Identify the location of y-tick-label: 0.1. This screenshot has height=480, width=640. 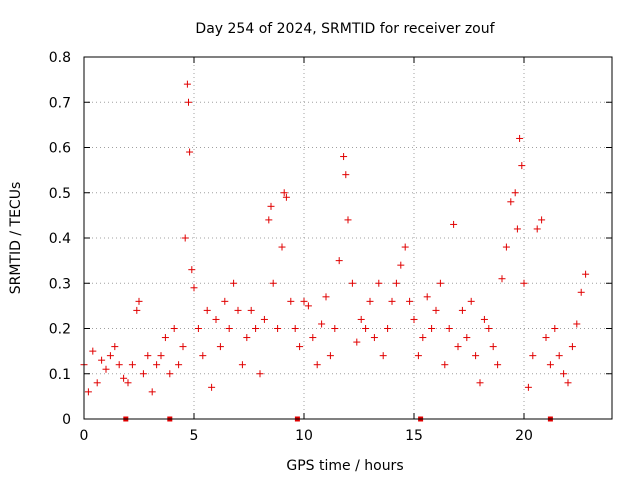
(60, 375).